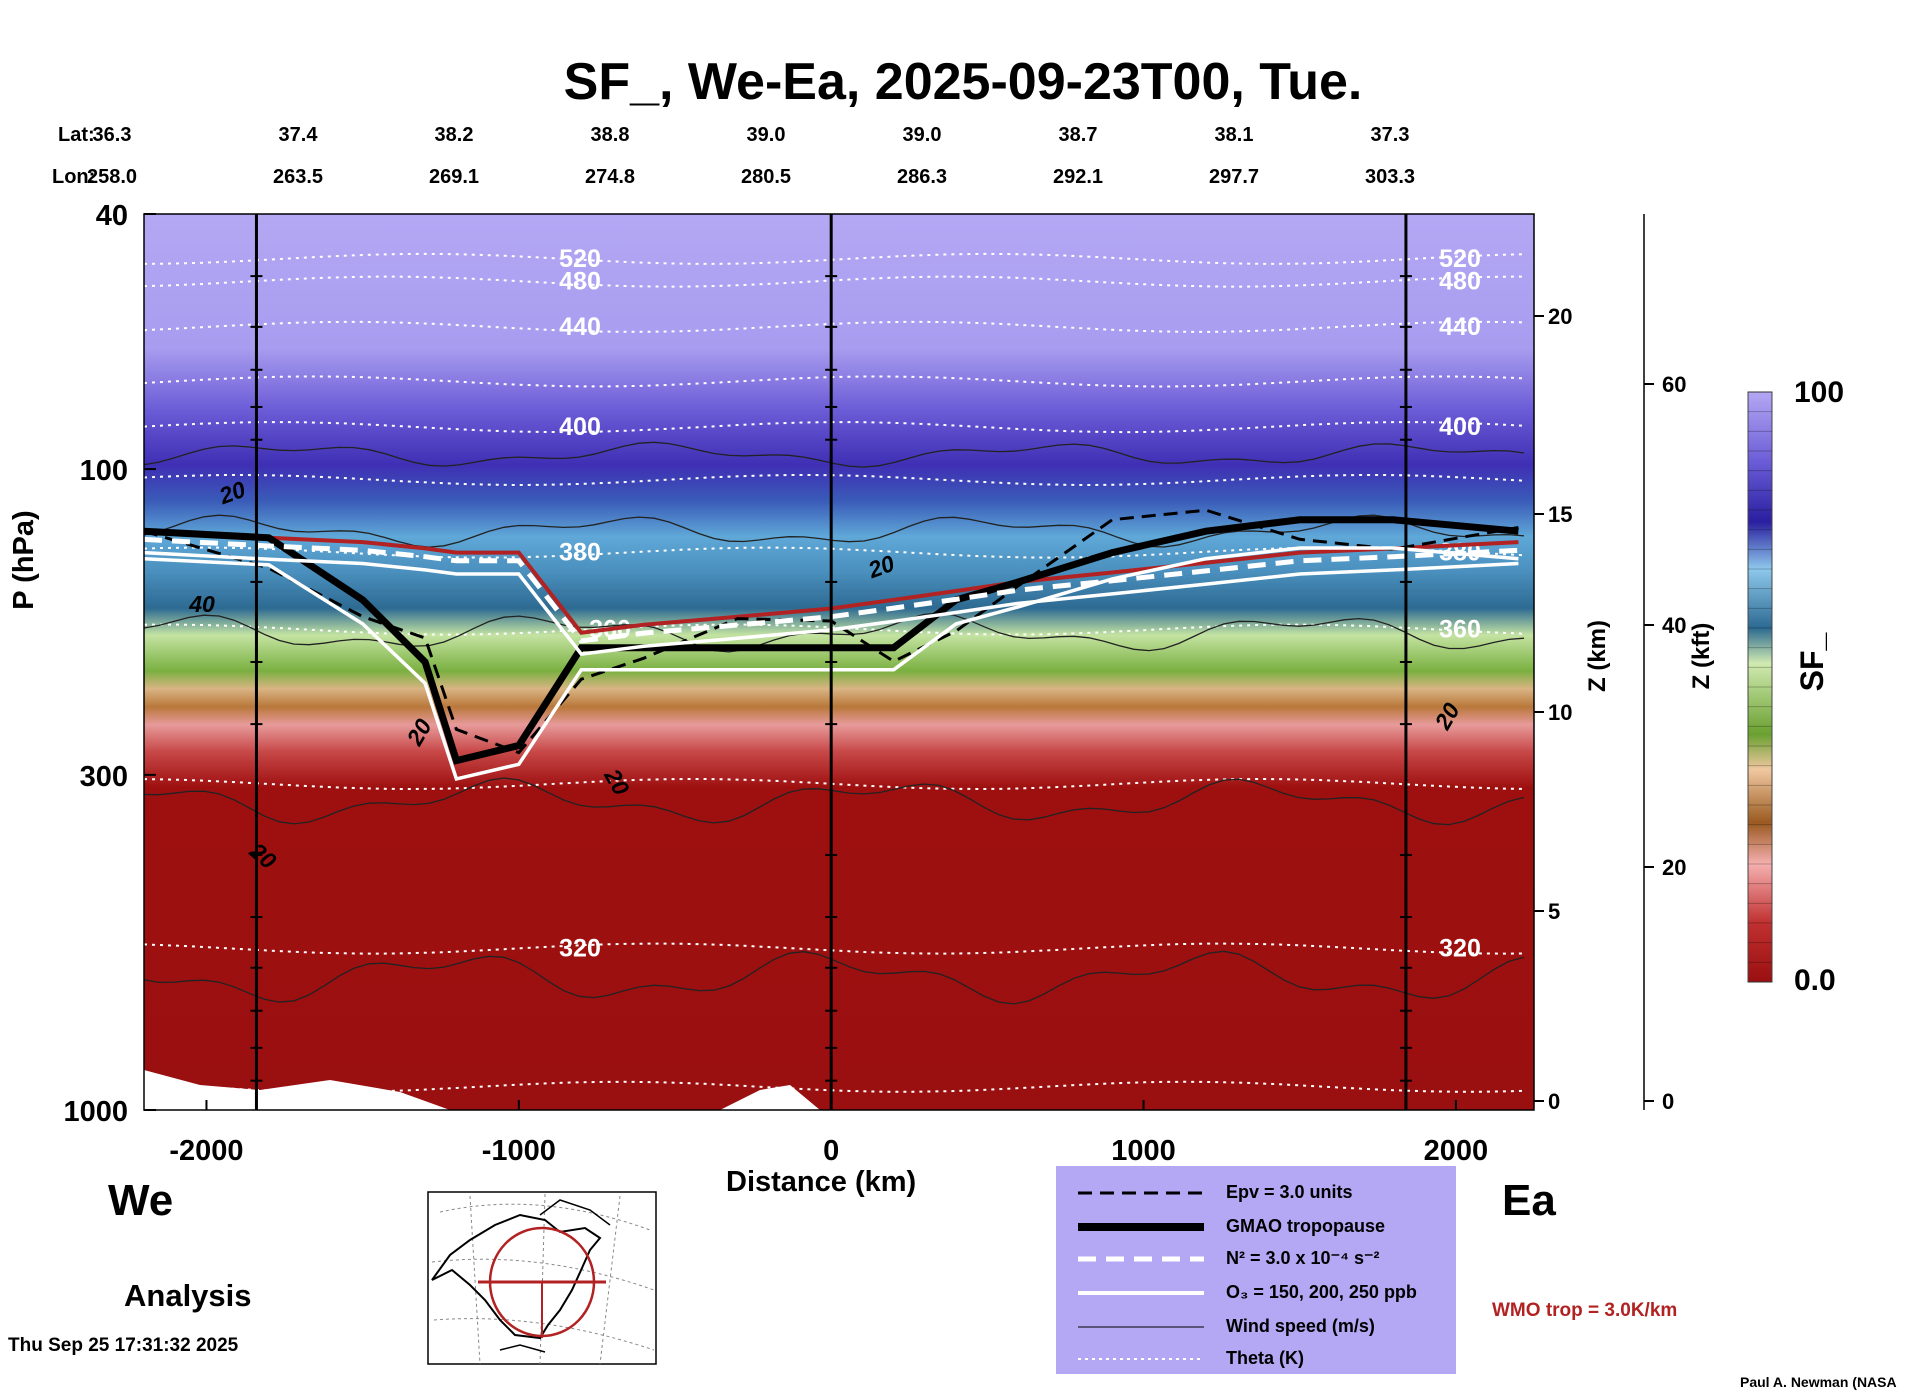 Image resolution: width=1926 pixels, height=1394 pixels. Describe the element at coordinates (104, 777) in the screenshot. I see `y-tick-label: 300` at that location.